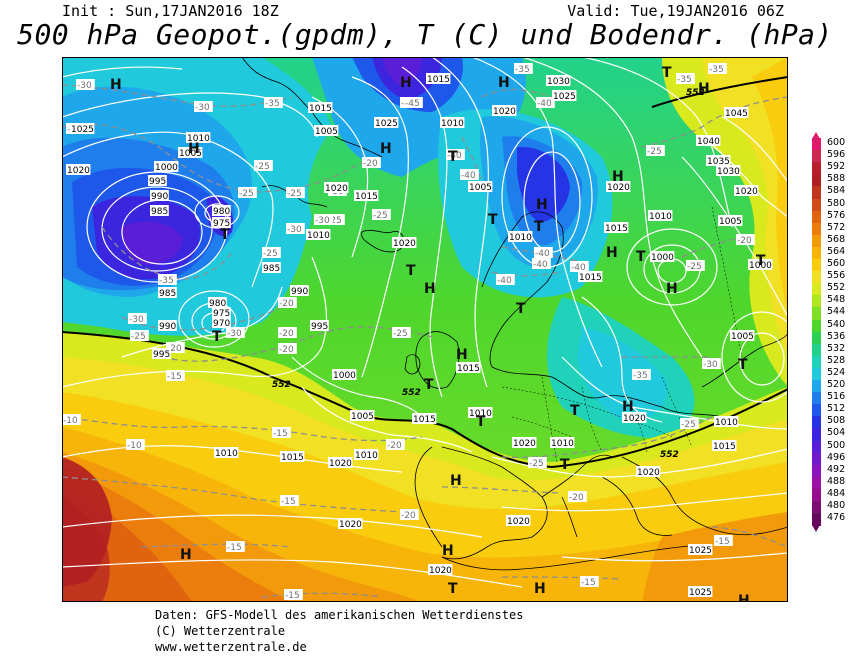 This screenshot has width=850, height=657. I want to click on legend-label: 576, so click(836, 215).